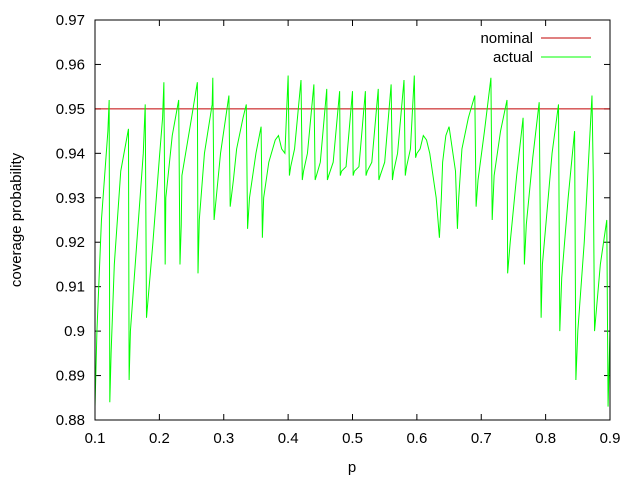 The width and height of the screenshot is (640, 480). Describe the element at coordinates (352, 438) in the screenshot. I see `x-tick-label: 0.5` at that location.